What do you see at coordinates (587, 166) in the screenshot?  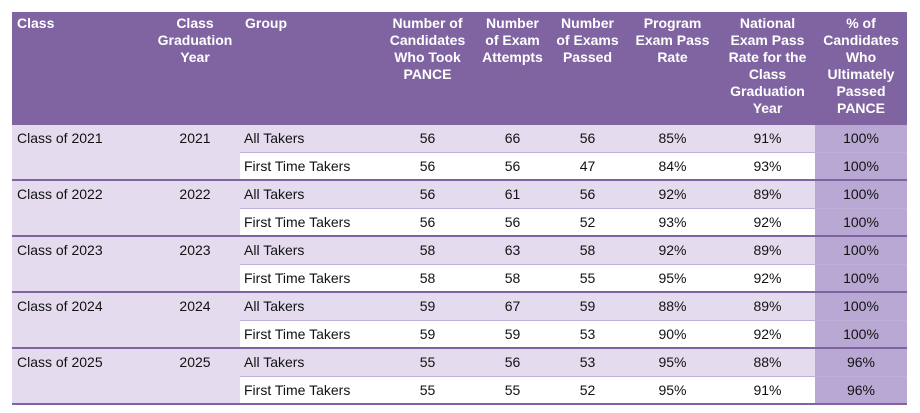 I see `value-cell: 47` at bounding box center [587, 166].